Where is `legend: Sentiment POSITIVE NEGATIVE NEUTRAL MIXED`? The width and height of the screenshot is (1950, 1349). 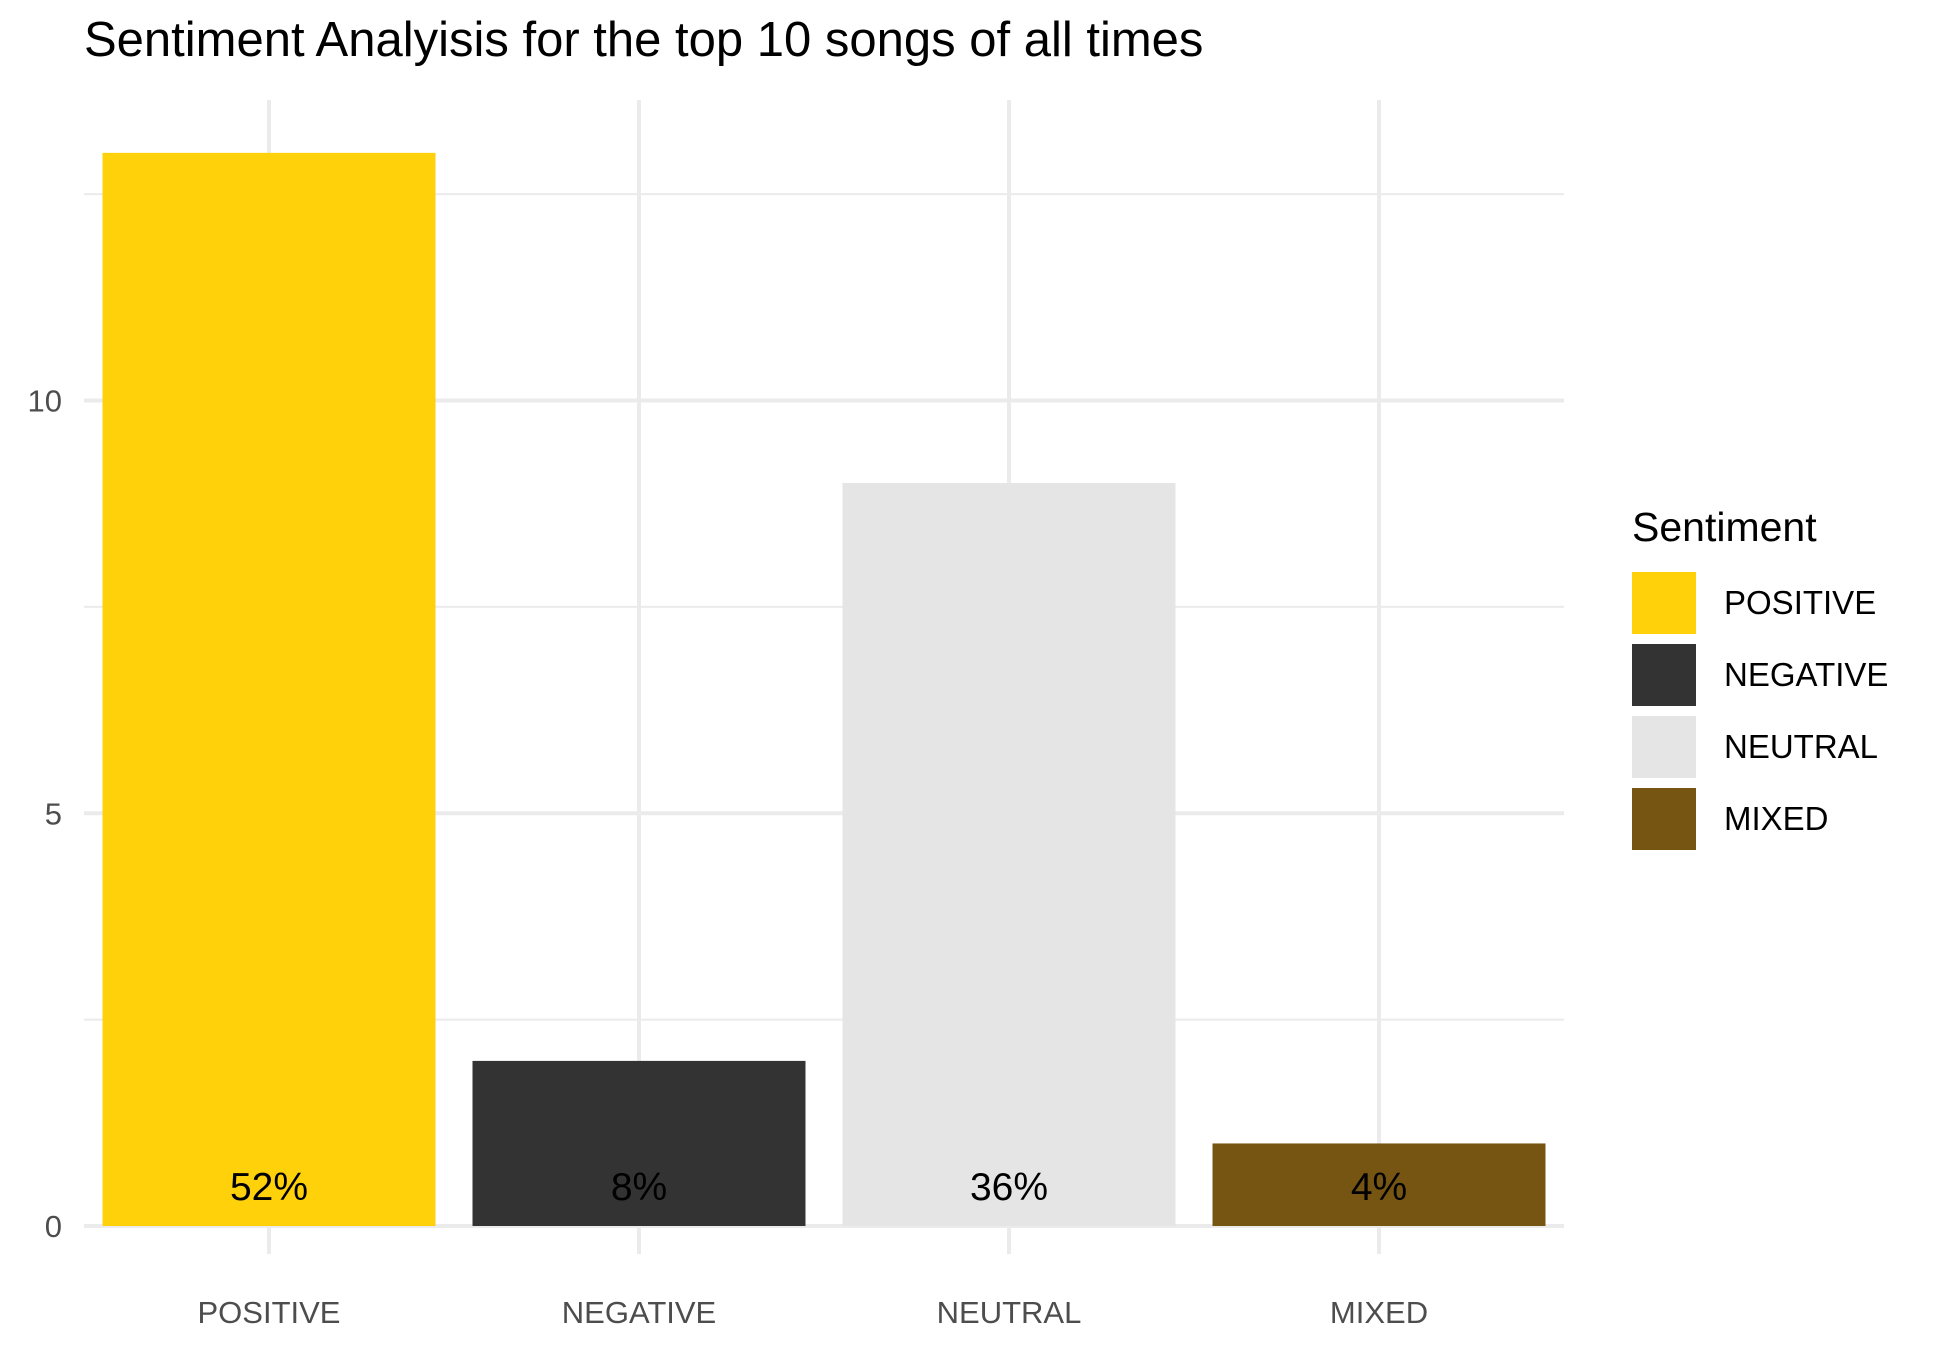
legend: Sentiment POSITIVE NEGATIVE NEUTRAL MIXED is located at coordinates (1760, 679).